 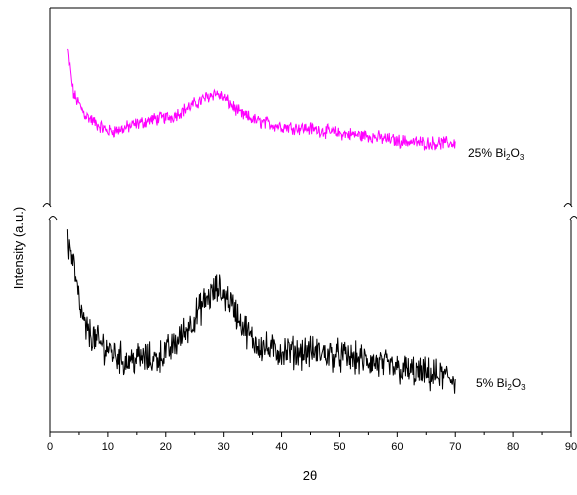 I want to click on x-tick-label: 10, so click(x=108, y=447).